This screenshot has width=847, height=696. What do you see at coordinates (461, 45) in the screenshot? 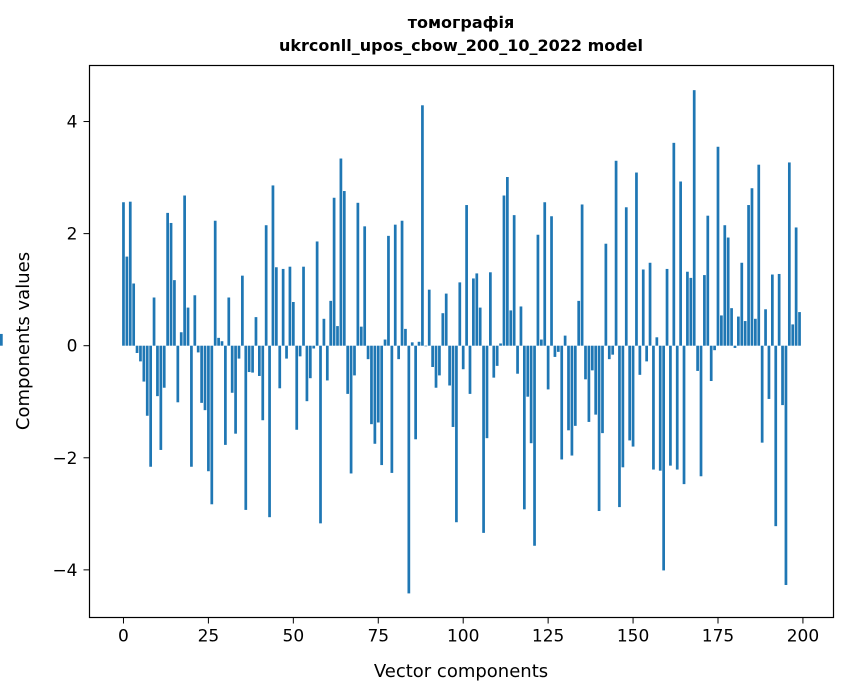
I see `chart-subtitle: ukrconll_upos_cbow_200_10_2022 model` at bounding box center [461, 45].